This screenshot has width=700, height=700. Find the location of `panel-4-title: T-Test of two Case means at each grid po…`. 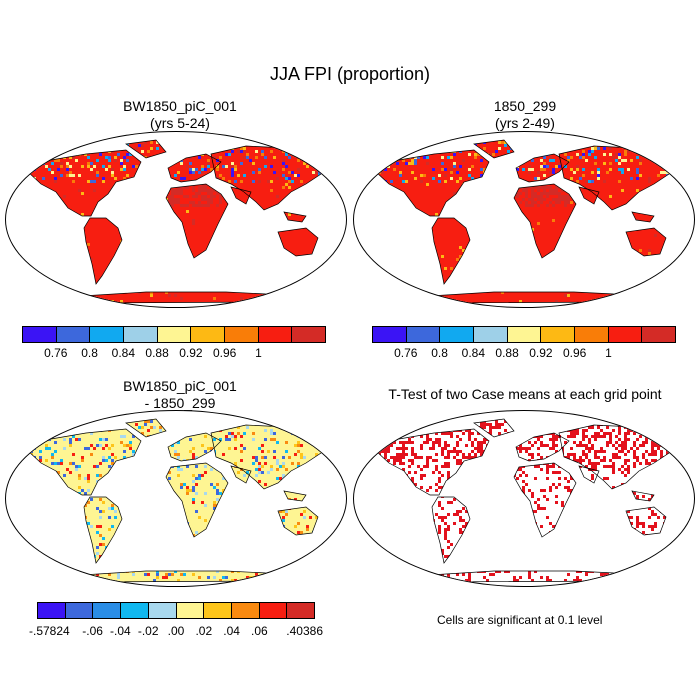

panel-4-title: T-Test of two Case means at each grid po… is located at coordinates (525, 394).